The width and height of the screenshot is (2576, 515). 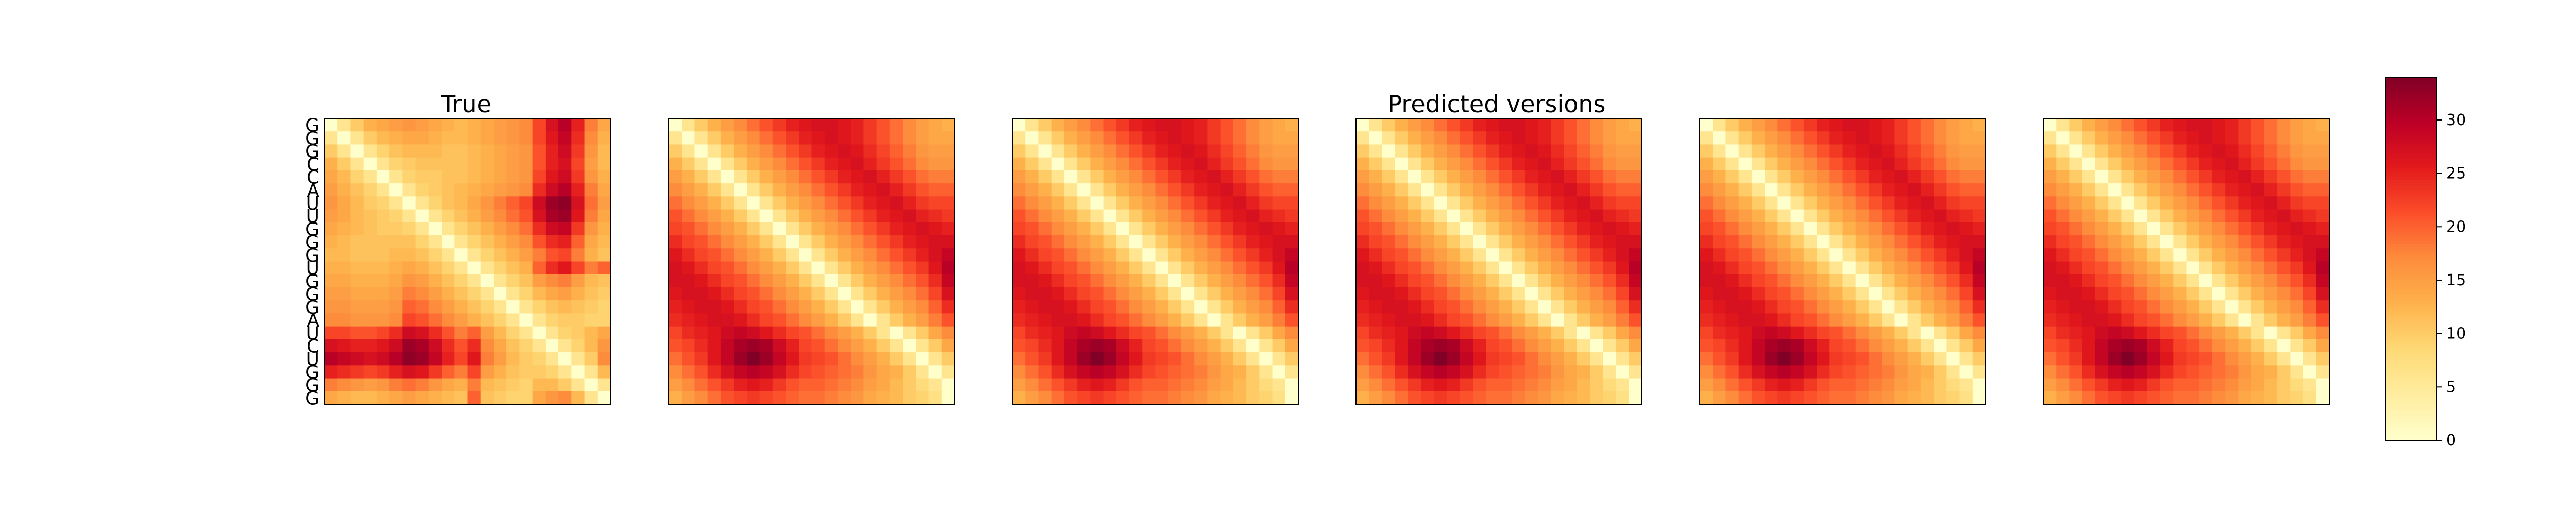 I want to click on true-panel-title: True, so click(x=466, y=104).